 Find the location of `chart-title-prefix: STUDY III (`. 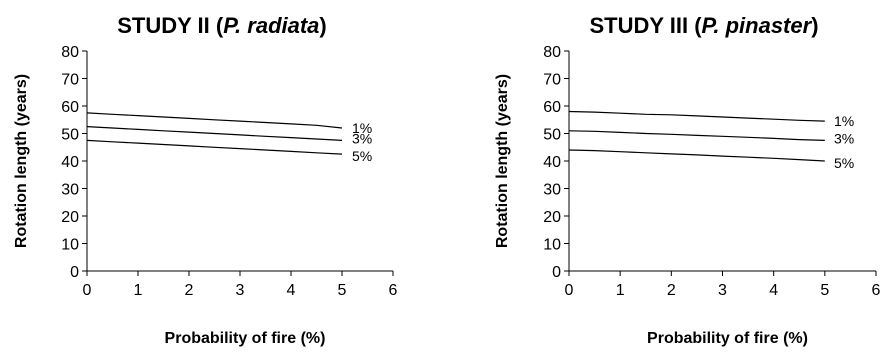

chart-title-prefix: STUDY III ( is located at coordinates (645, 25).